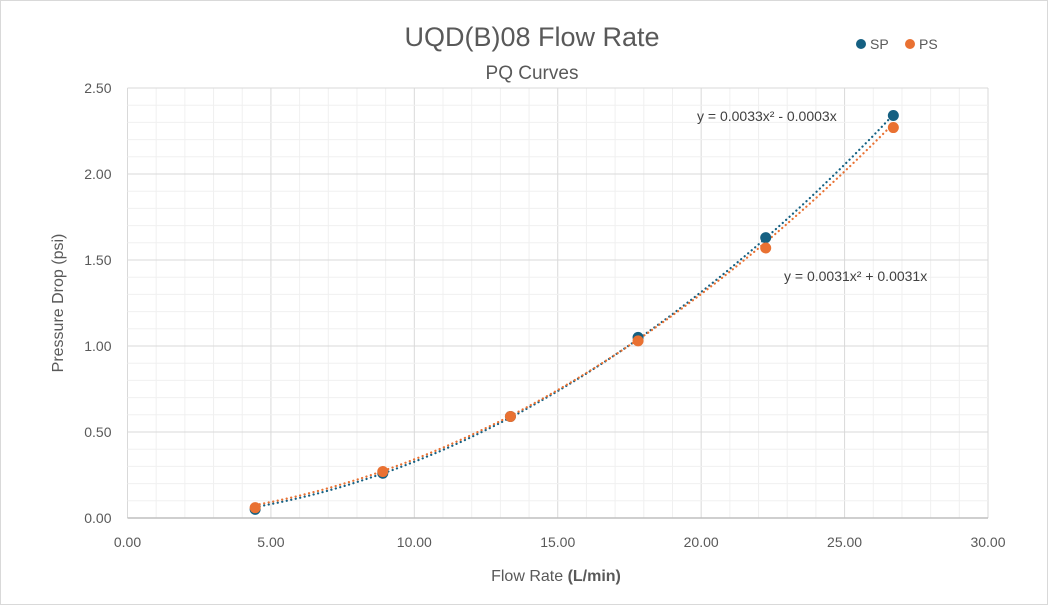 The image size is (1048, 605). What do you see at coordinates (97, 432) in the screenshot?
I see `y-tick-label: 0.50` at bounding box center [97, 432].